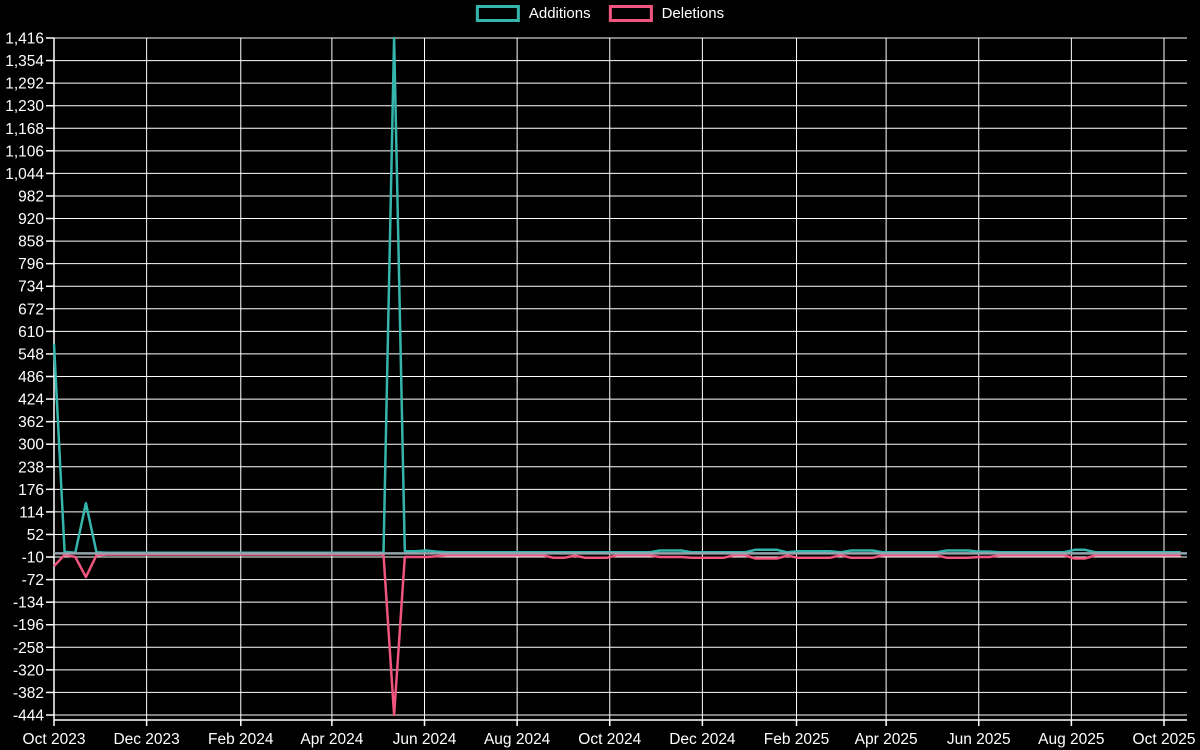 This screenshot has width=1200, height=750. What do you see at coordinates (1164, 739) in the screenshot?
I see `x-tick-label: Oct 2025` at bounding box center [1164, 739].